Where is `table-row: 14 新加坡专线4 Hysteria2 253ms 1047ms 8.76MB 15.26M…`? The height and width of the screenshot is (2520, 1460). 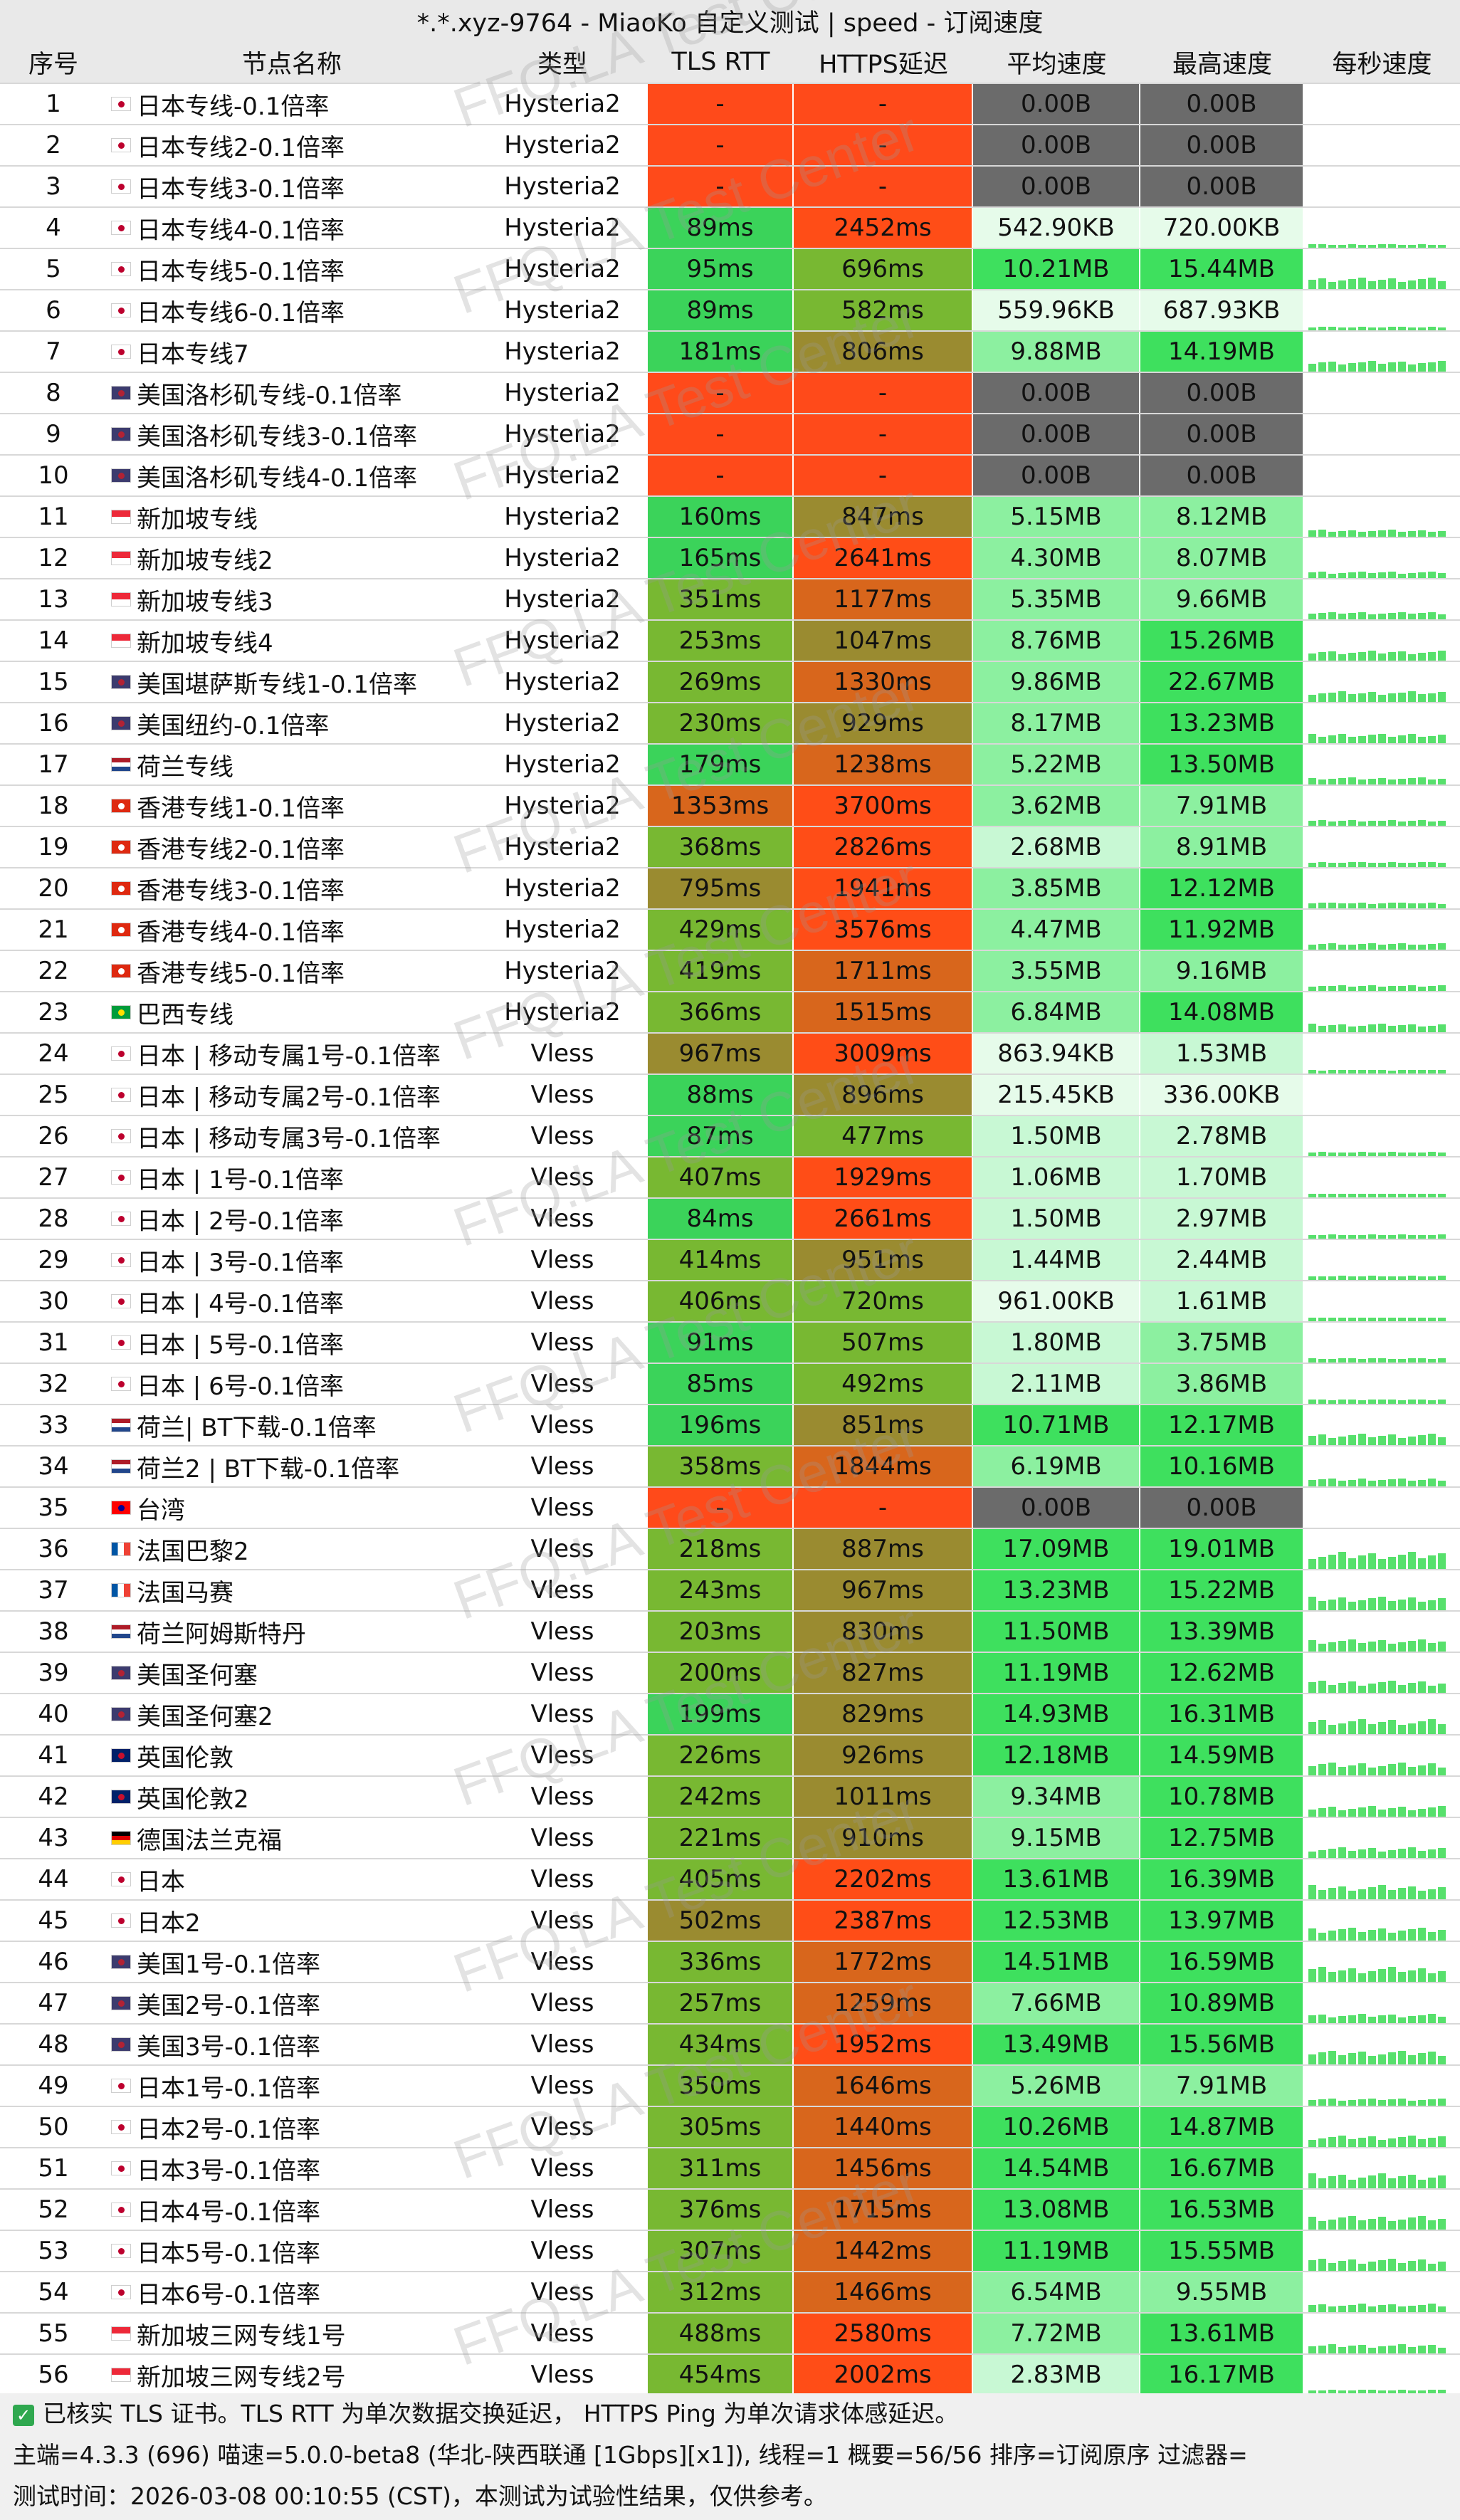 table-row: 14 新加坡专线4 Hysteria2 253ms 1047ms 8.76MB 15.26M… is located at coordinates (730, 640).